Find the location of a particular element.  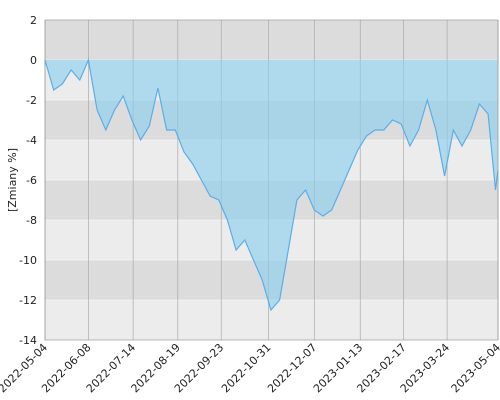

y-tick-label: -8 is located at coordinates (31, 220).